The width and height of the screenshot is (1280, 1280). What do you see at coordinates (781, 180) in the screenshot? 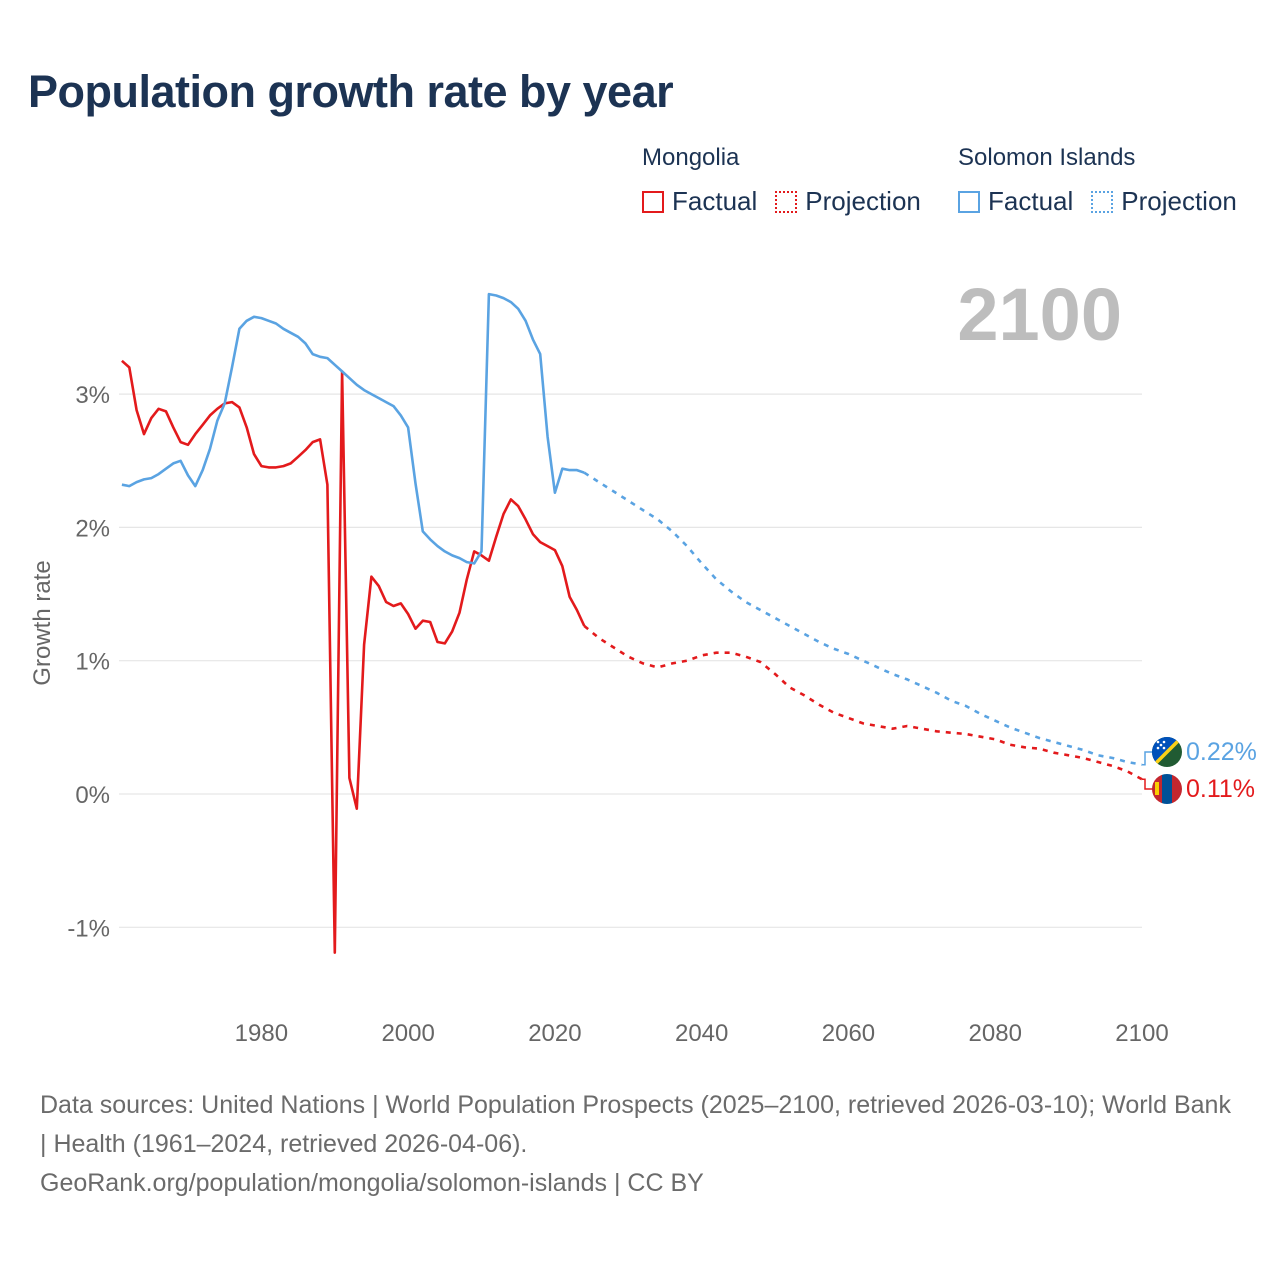
I see `legend-group-mongolia: Mongolia Factual Projection` at bounding box center [781, 180].